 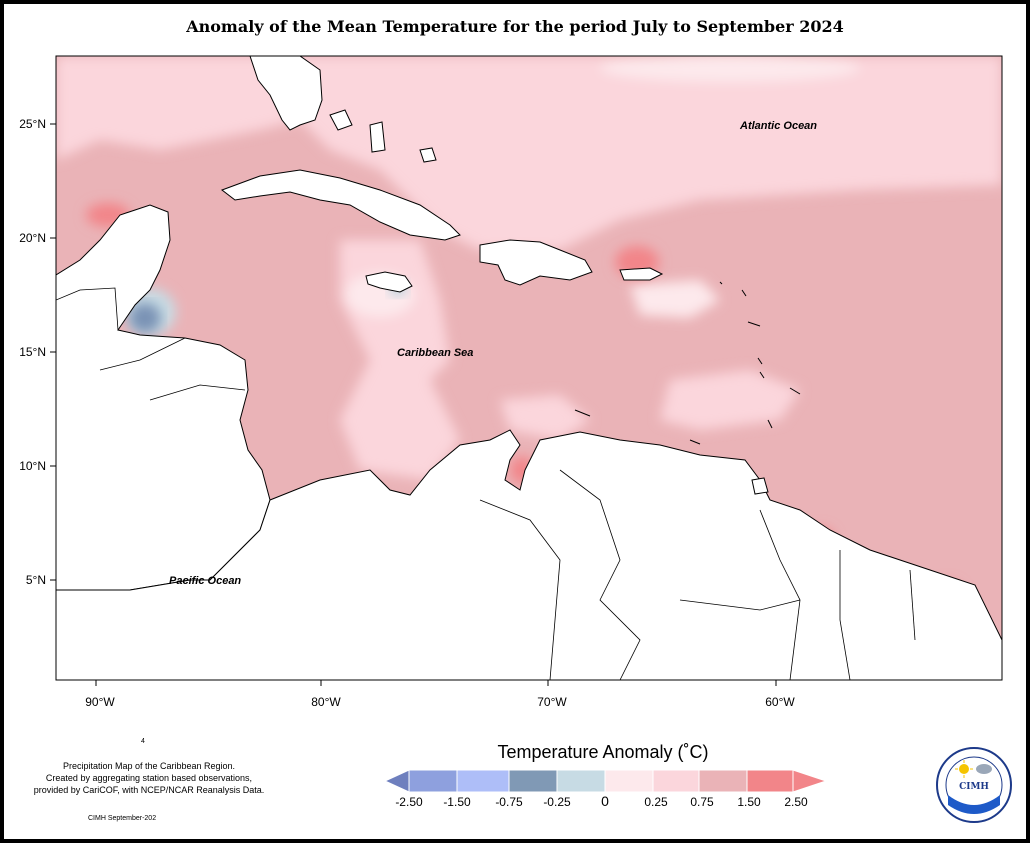 What do you see at coordinates (810, 781) in the screenshot?
I see `colorbar-extend-high` at bounding box center [810, 781].